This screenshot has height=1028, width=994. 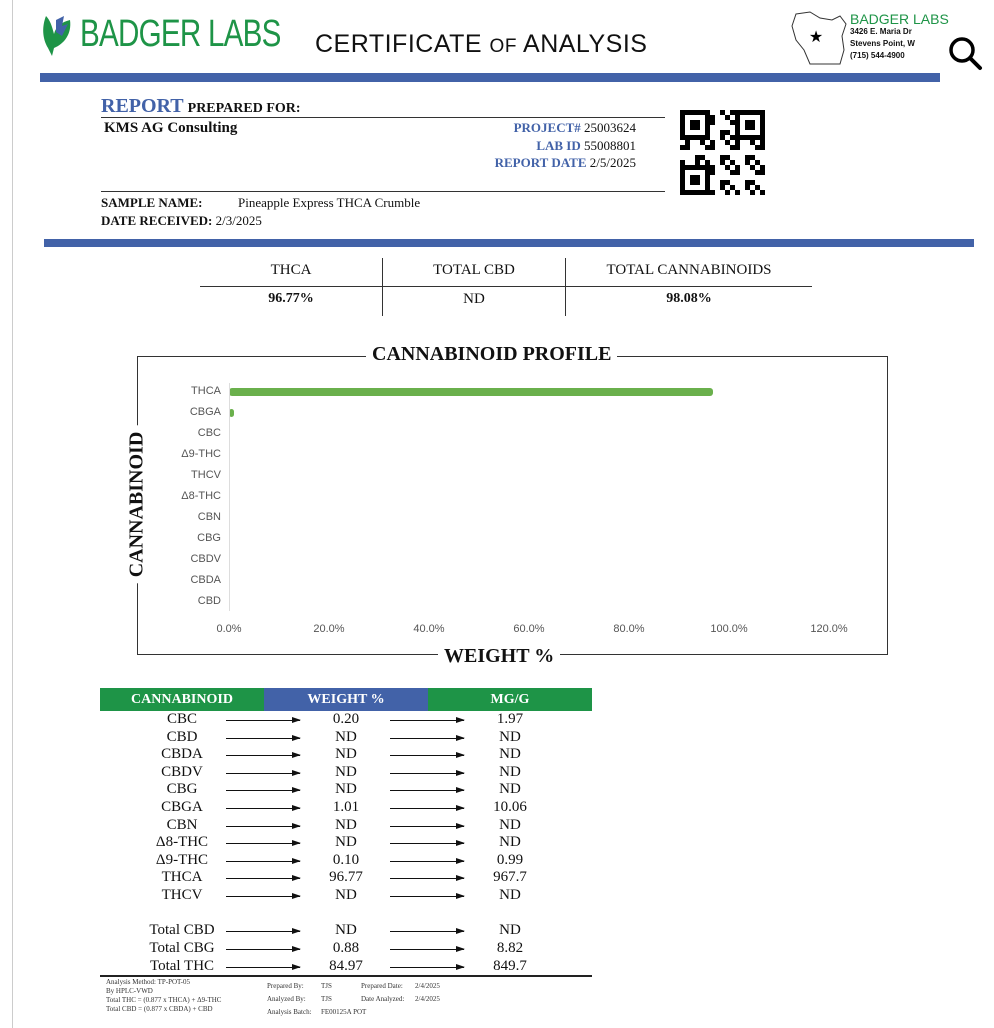 What do you see at coordinates (558, 145) in the screenshot?
I see `labid-label: LAB ID` at bounding box center [558, 145].